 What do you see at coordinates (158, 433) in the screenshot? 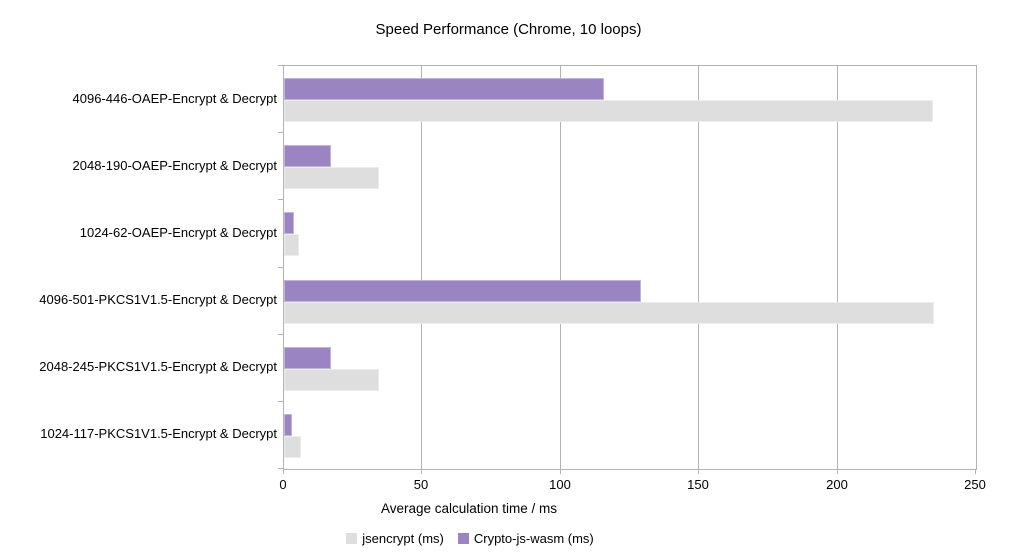
I see `y-axis-label: 1024-117-PKCS1V1.5-Encrypt & Decrypt` at bounding box center [158, 433].